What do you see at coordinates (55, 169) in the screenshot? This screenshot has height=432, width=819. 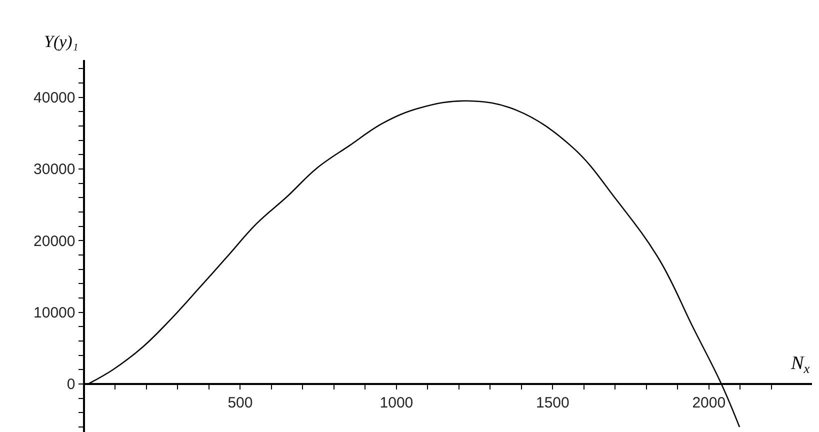 I see `y-tick-label: 30000` at bounding box center [55, 169].